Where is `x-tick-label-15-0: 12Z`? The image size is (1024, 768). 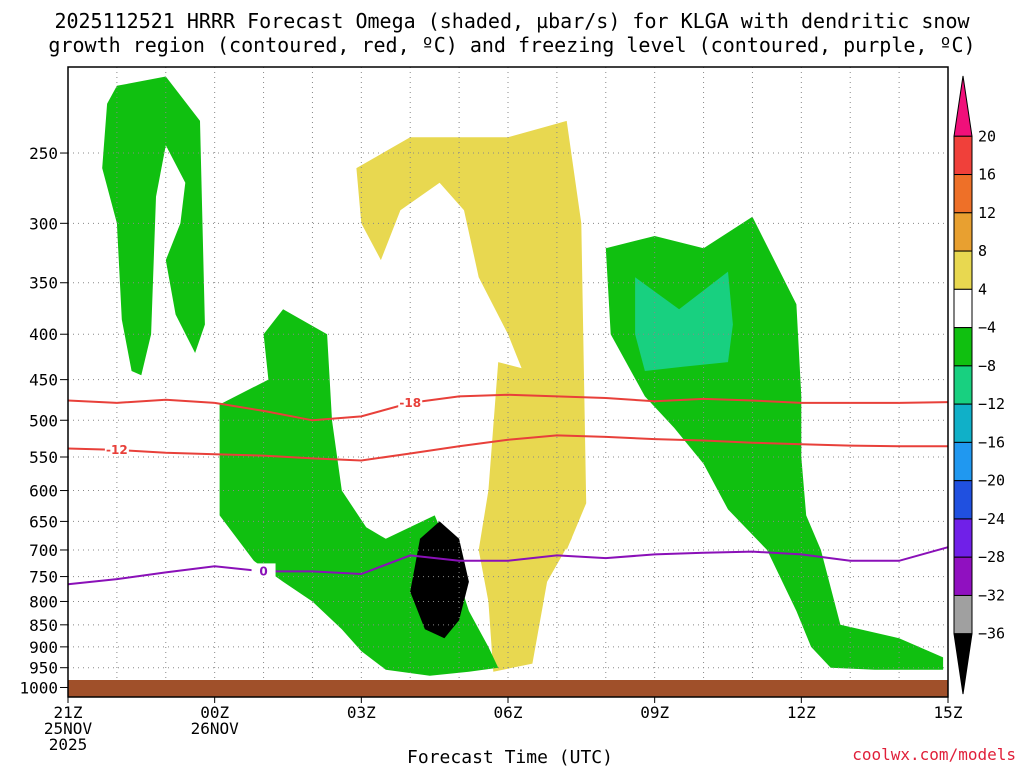 x-tick-label-15-0: 12Z is located at coordinates (801, 712).